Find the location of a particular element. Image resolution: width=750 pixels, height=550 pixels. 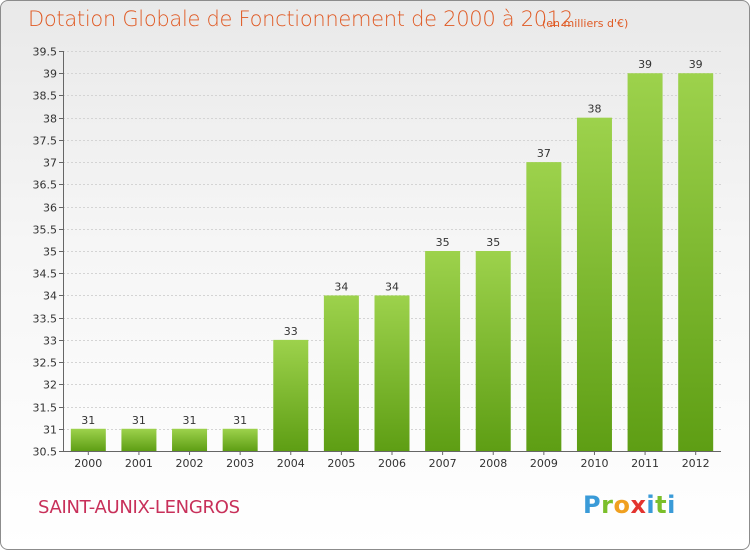

bar-2009 is located at coordinates (544, 306).